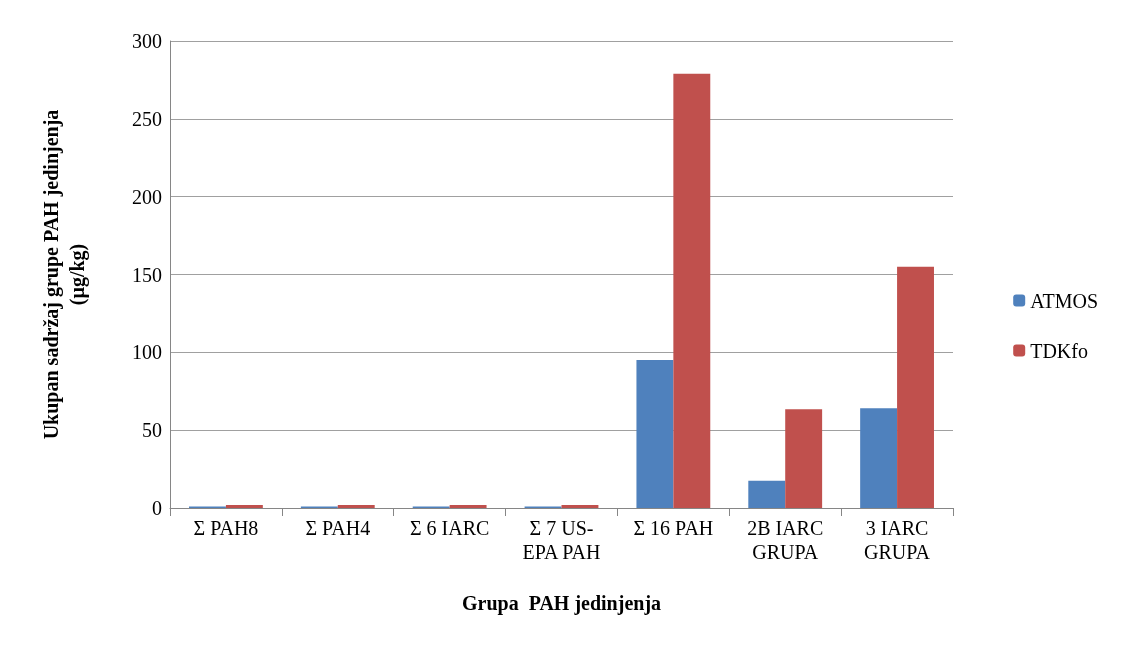 Image resolution: width=1123 pixels, height=651 pixels. Describe the element at coordinates (785, 540) in the screenshot. I see `x-tick-label: 2B IARC GRUPA` at that location.